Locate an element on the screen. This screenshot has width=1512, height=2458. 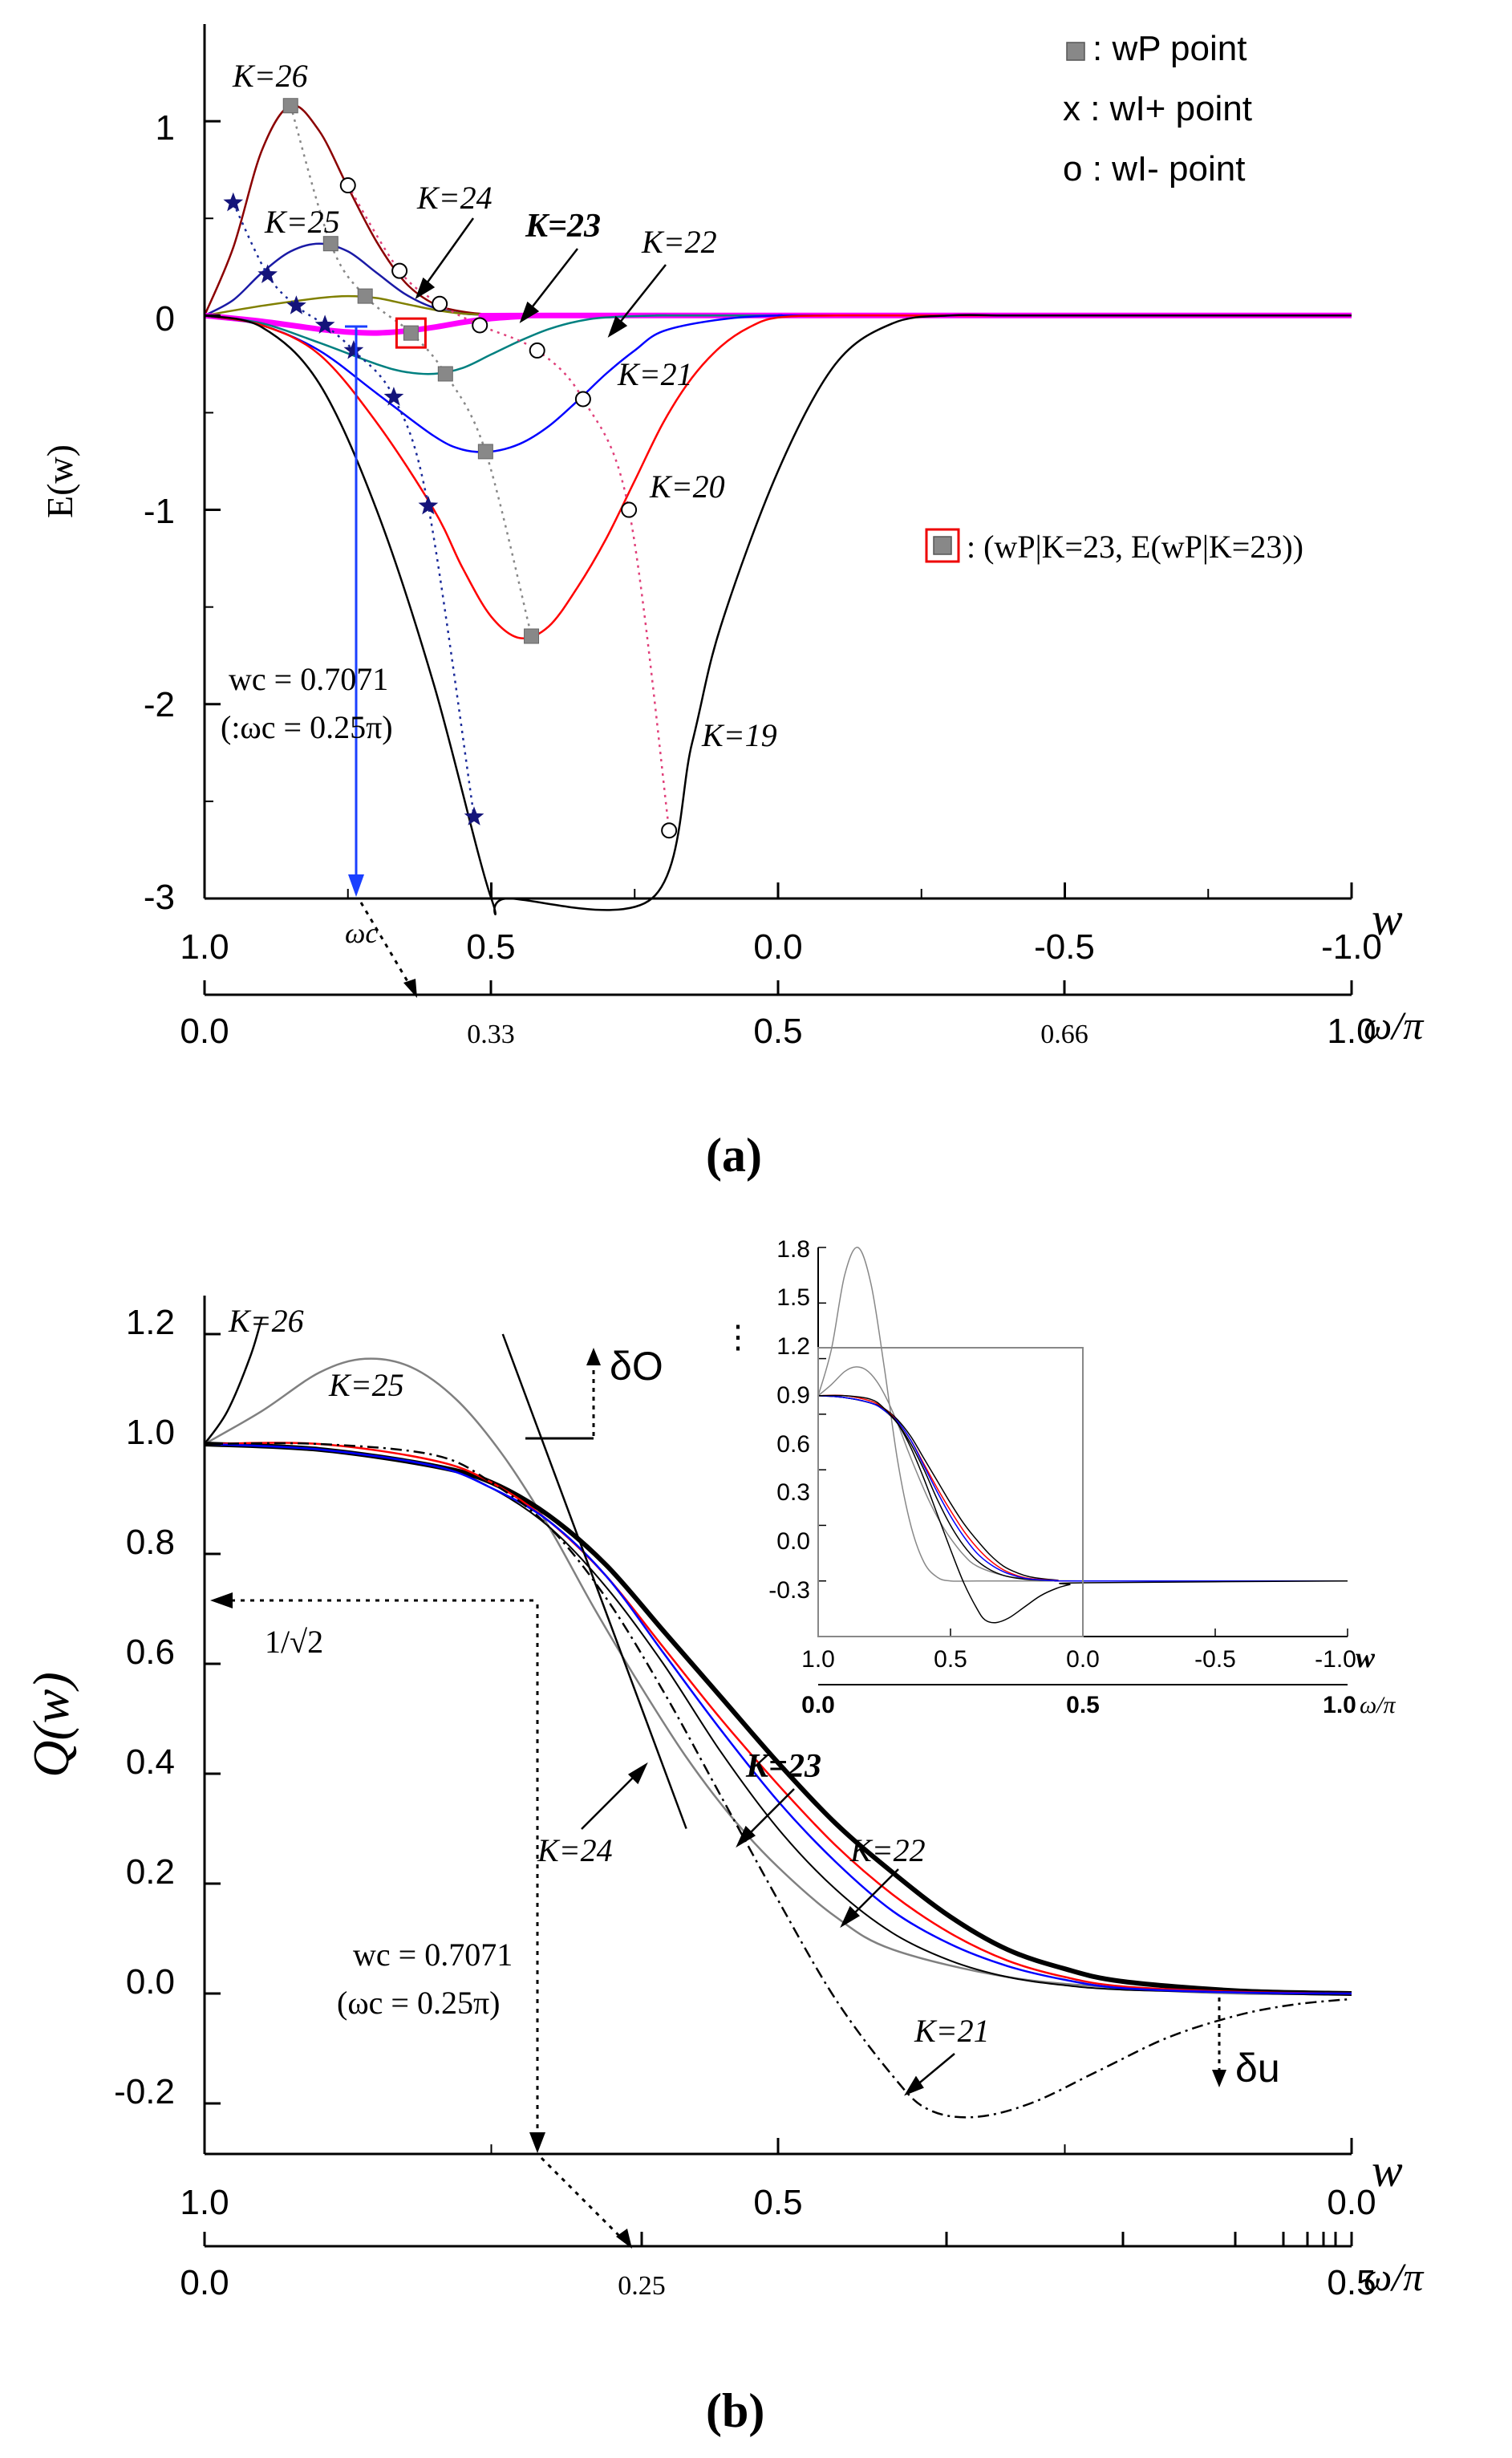
wc-dotted-arrow-head is located at coordinates (537, 2143).